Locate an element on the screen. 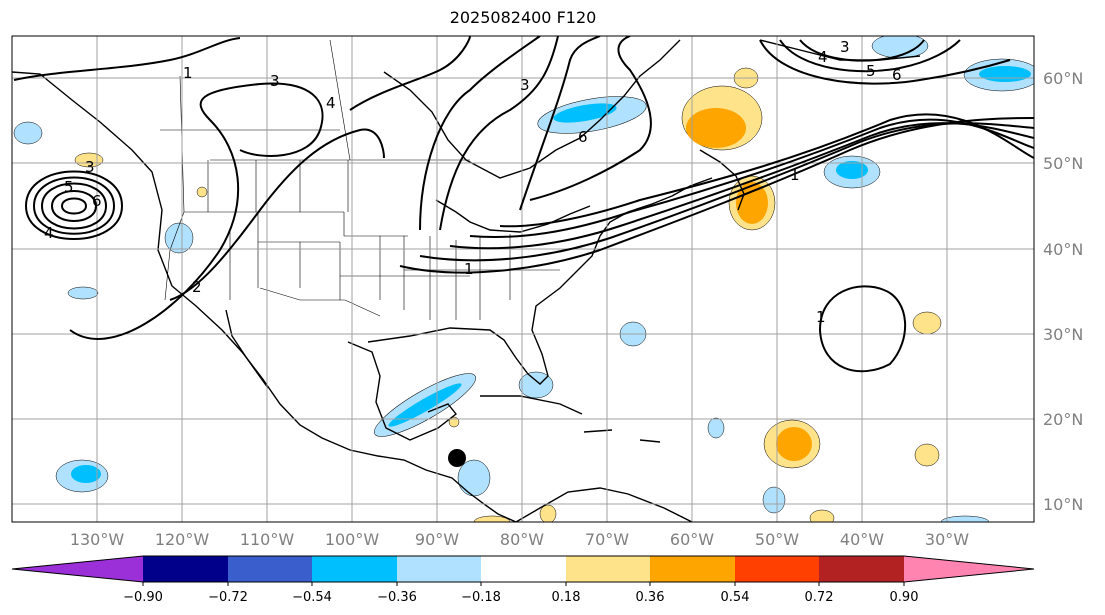 This screenshot has height=615, width=1105. lon-label: 100°W is located at coordinates (352, 539).